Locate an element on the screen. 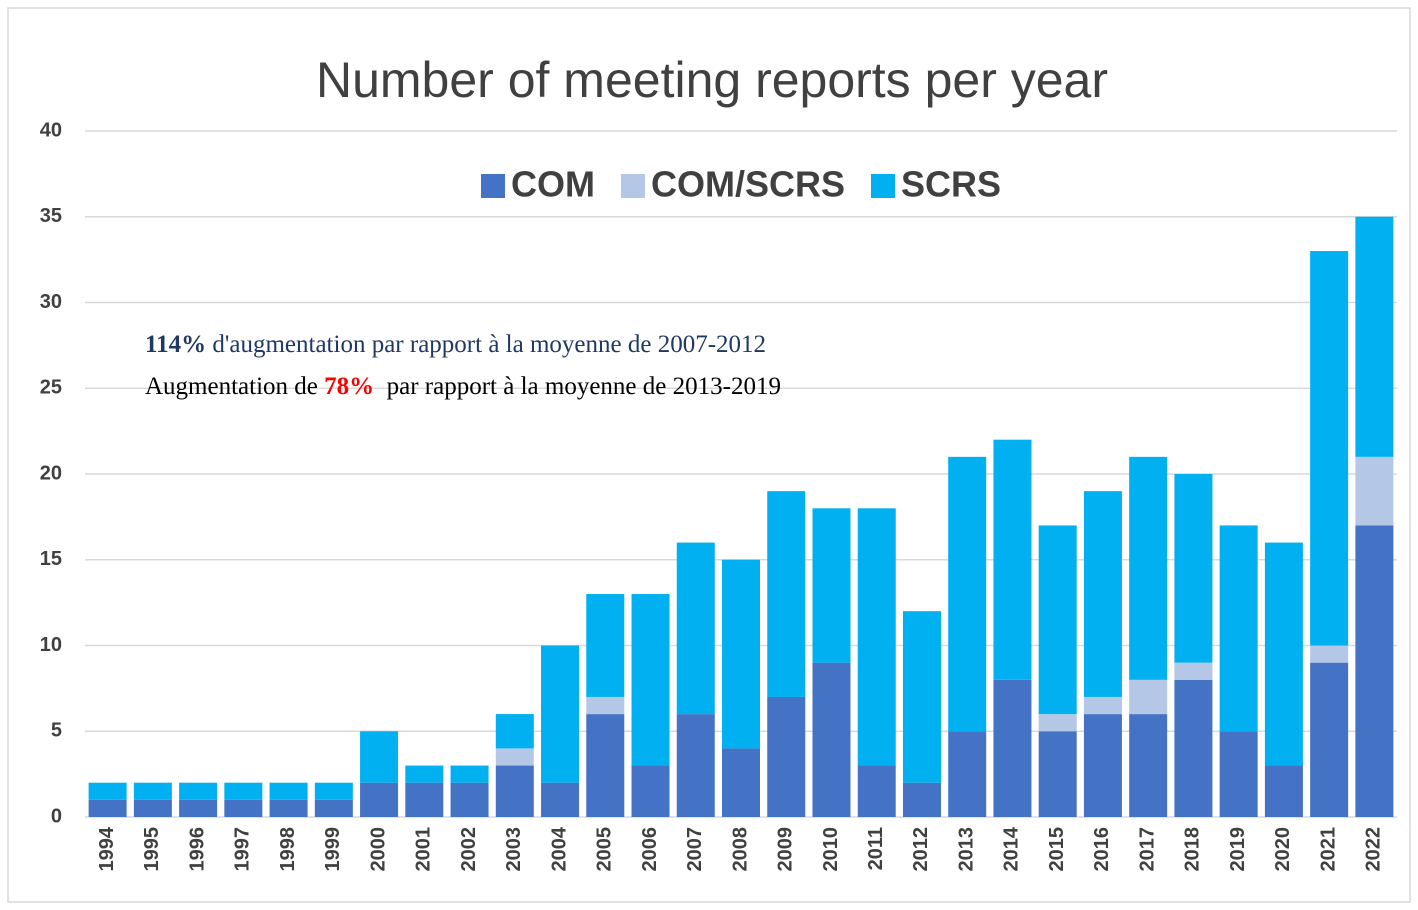  x-tick-label: 2008 is located at coordinates (740, 849).